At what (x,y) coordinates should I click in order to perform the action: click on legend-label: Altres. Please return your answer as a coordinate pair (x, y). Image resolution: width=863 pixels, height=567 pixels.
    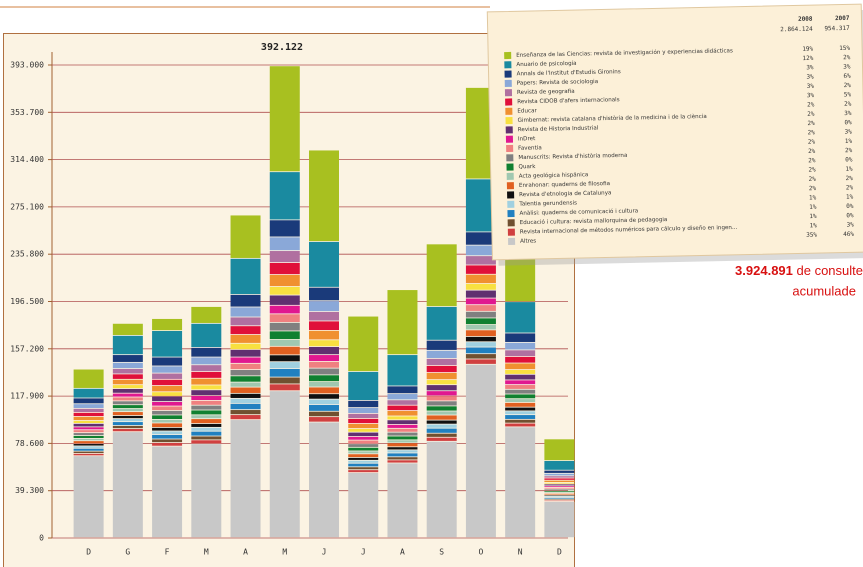
    Looking at the image, I should click on (528, 241).